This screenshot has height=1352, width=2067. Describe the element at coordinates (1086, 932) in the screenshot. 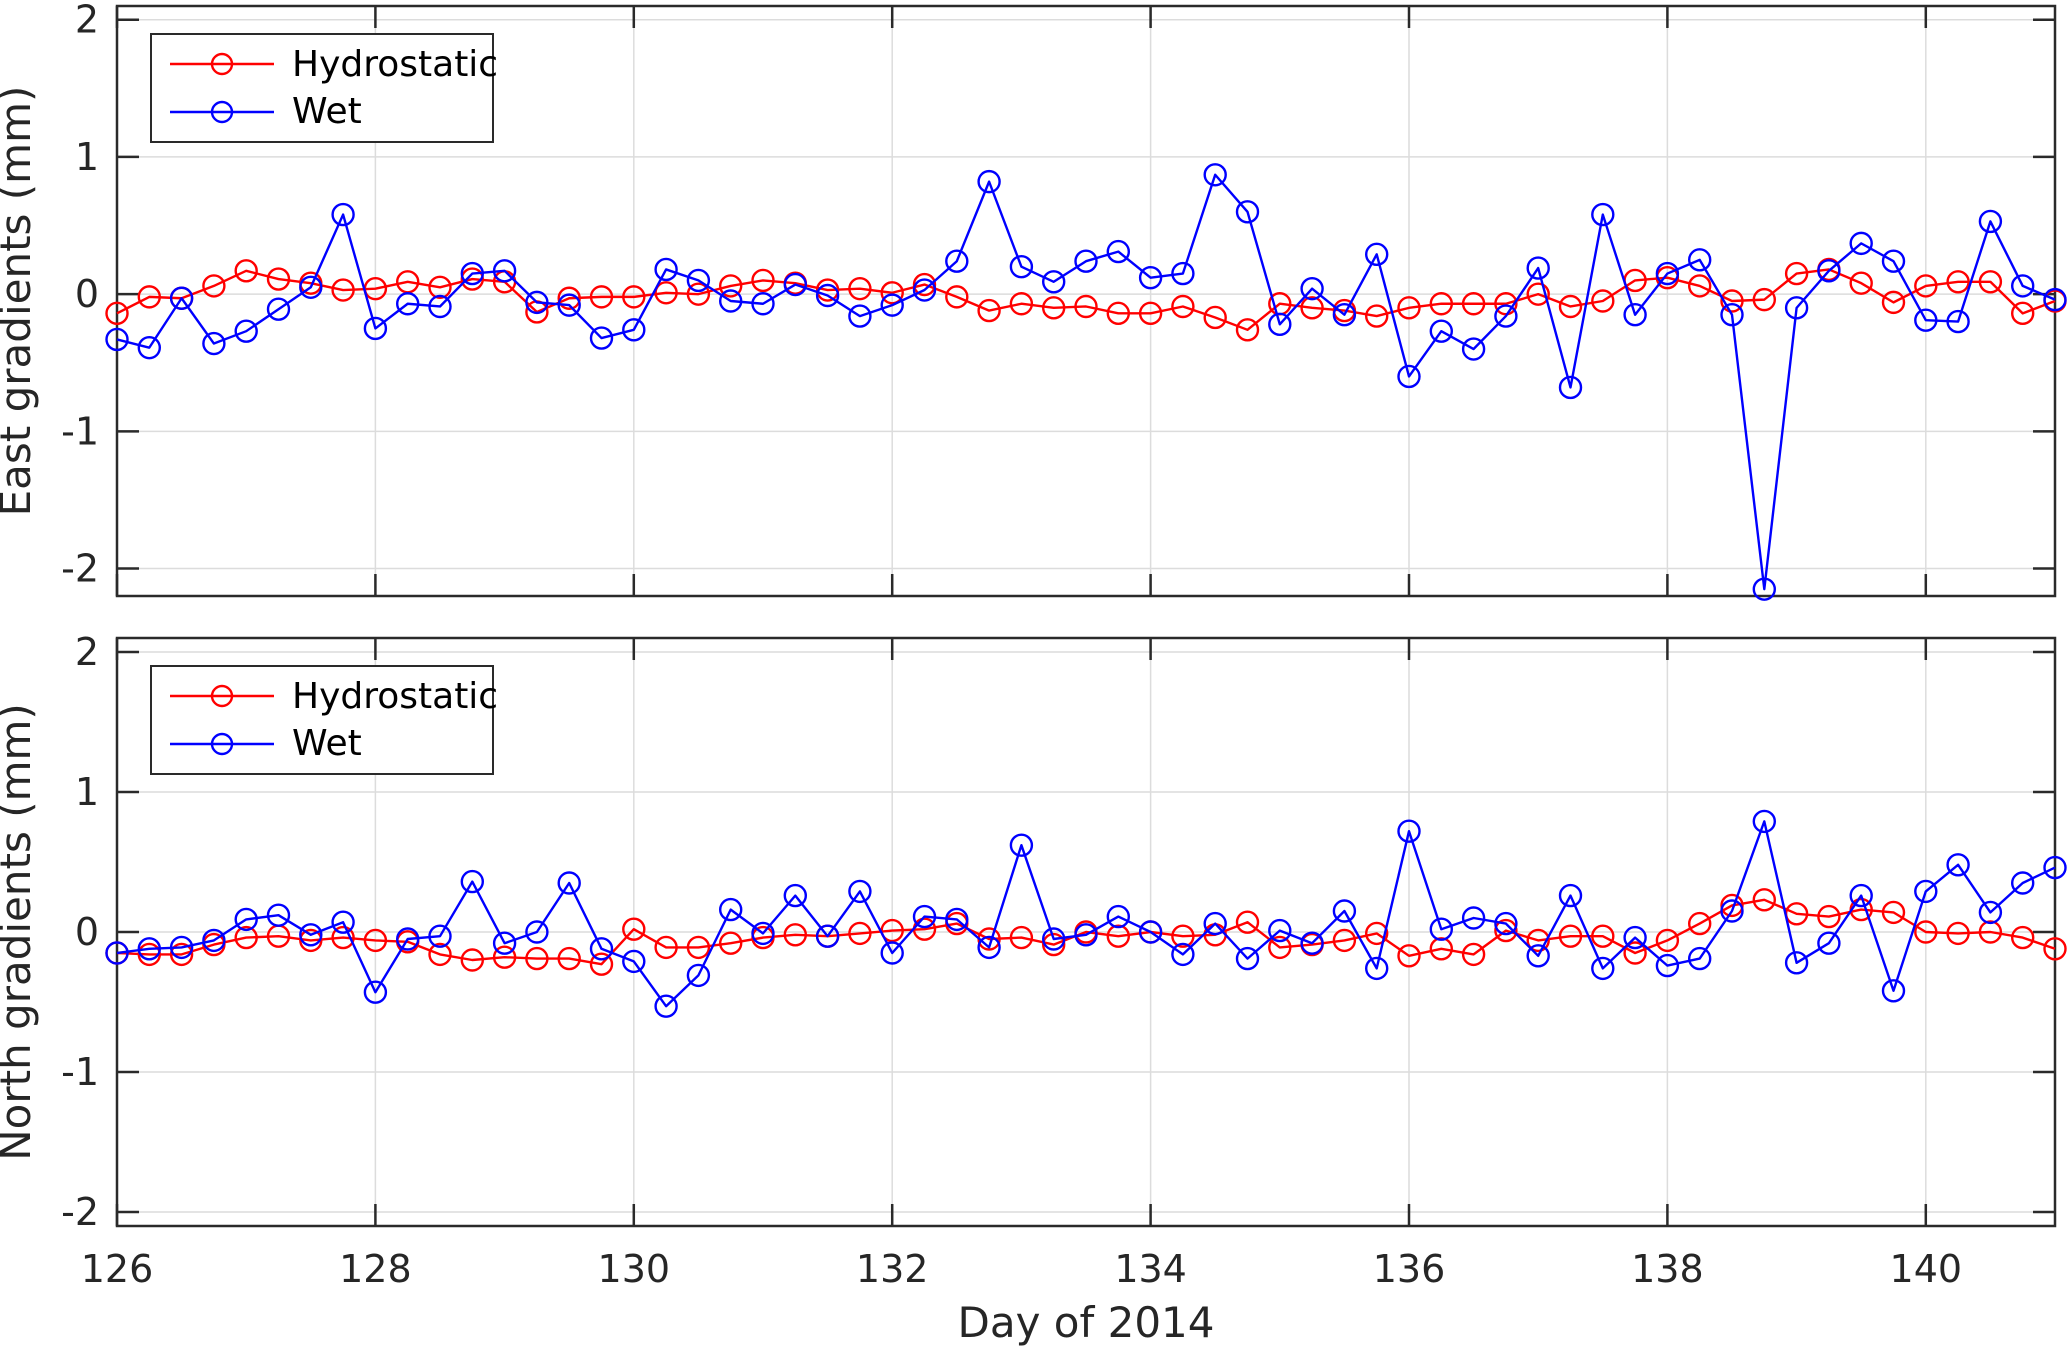

I see `hydrostatic-line-north` at that location.